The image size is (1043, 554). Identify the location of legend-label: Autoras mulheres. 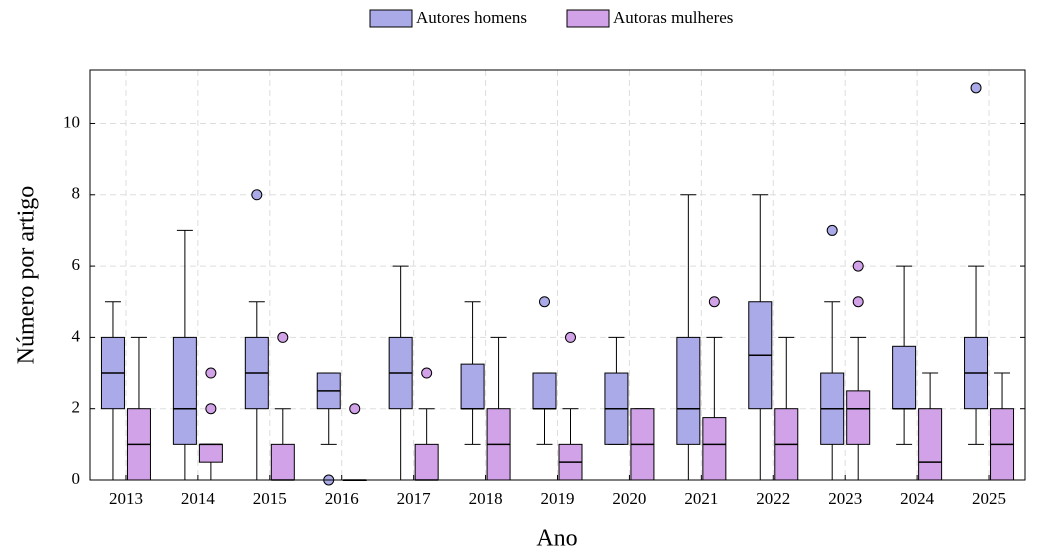
(673, 17).